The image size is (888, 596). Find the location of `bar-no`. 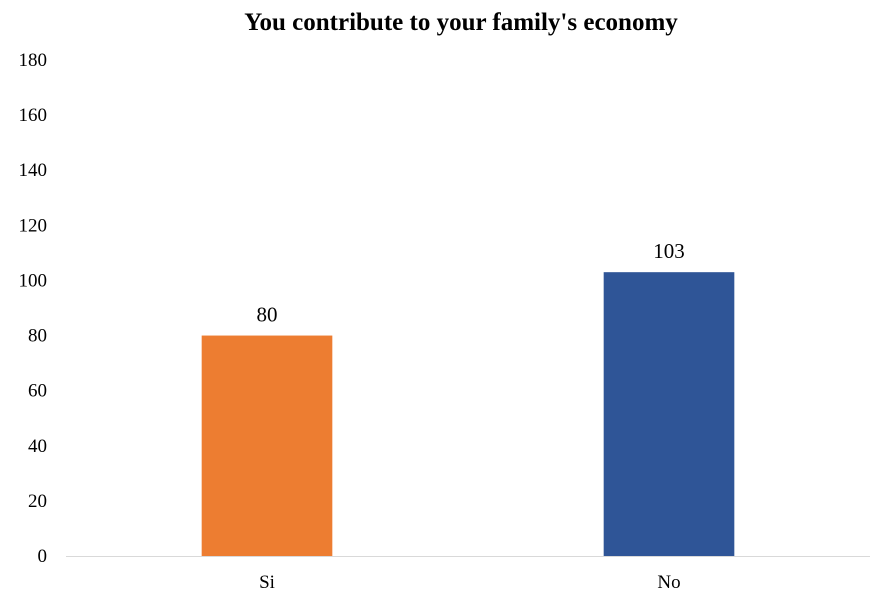

bar-no is located at coordinates (669, 414).